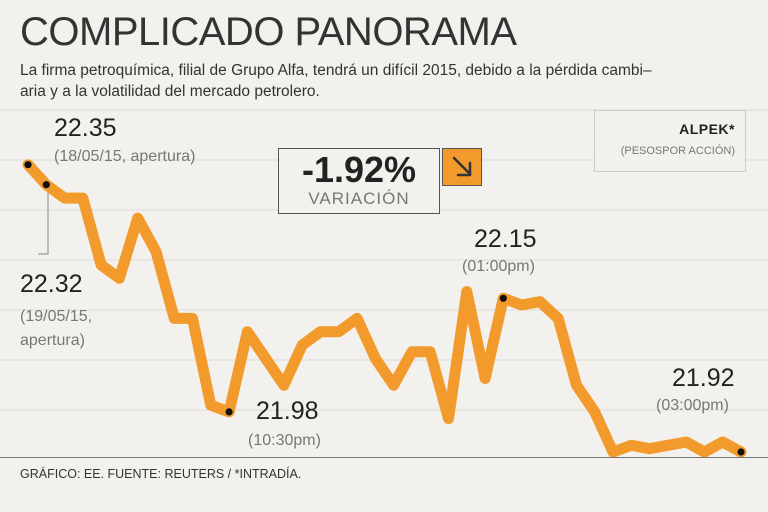  Describe the element at coordinates (498, 266) in the screenshot. I see `data-sublabel-22-15: (01:00pm)` at that location.